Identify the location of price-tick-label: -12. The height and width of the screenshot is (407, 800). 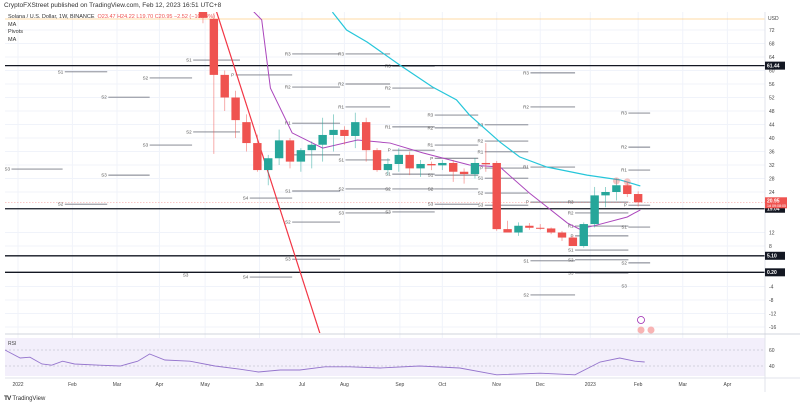
(772, 314).